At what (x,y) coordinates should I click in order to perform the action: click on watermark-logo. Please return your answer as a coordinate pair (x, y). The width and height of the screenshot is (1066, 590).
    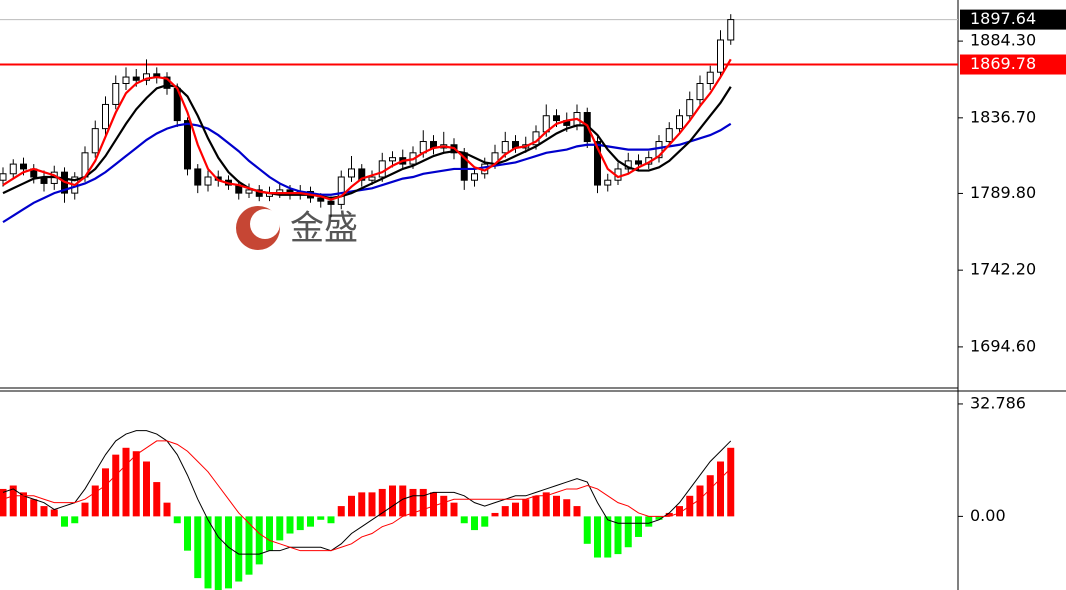
    Looking at the image, I should click on (265, 224).